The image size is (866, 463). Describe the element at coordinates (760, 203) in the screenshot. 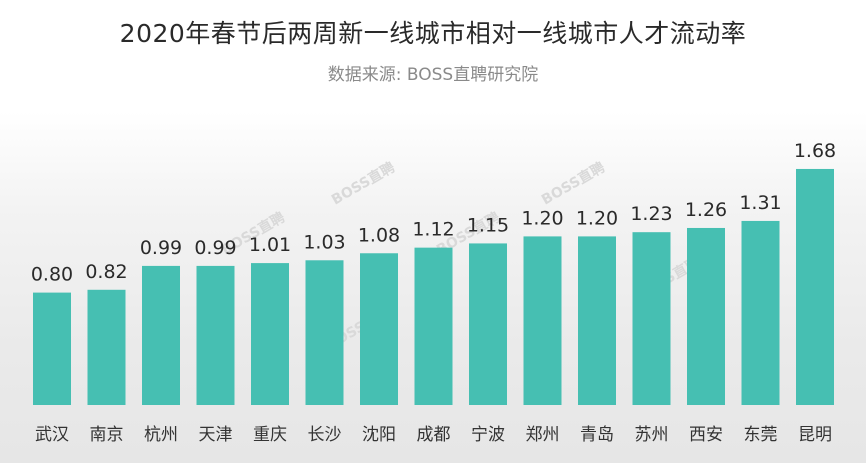

I see `value-label: 1.31` at that location.